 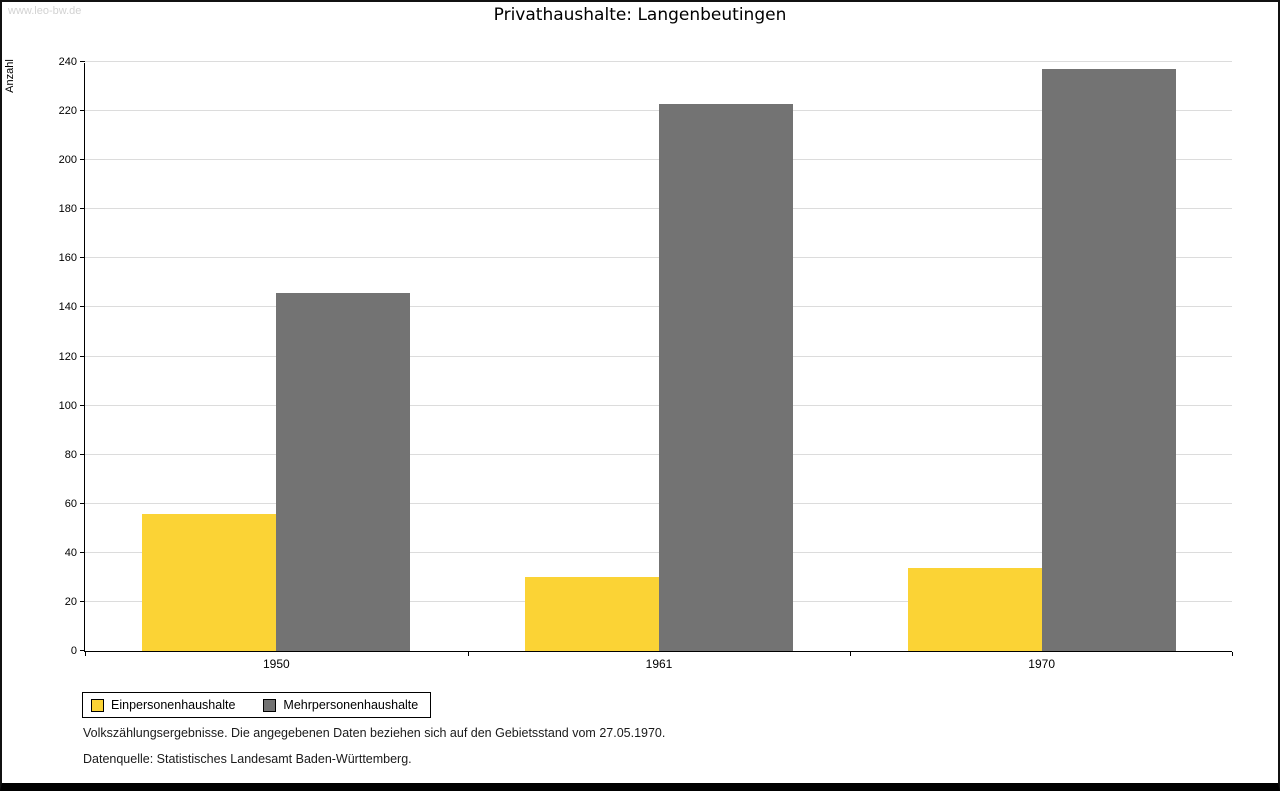 What do you see at coordinates (67, 405) in the screenshot?
I see `y-tick-label: 100` at bounding box center [67, 405].